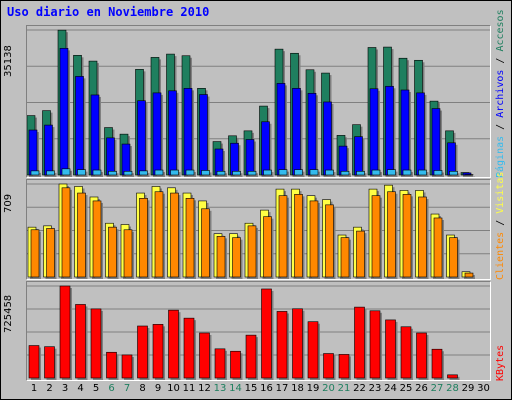  I want to click on kbytes-legend: KBytes, so click(502, 331).